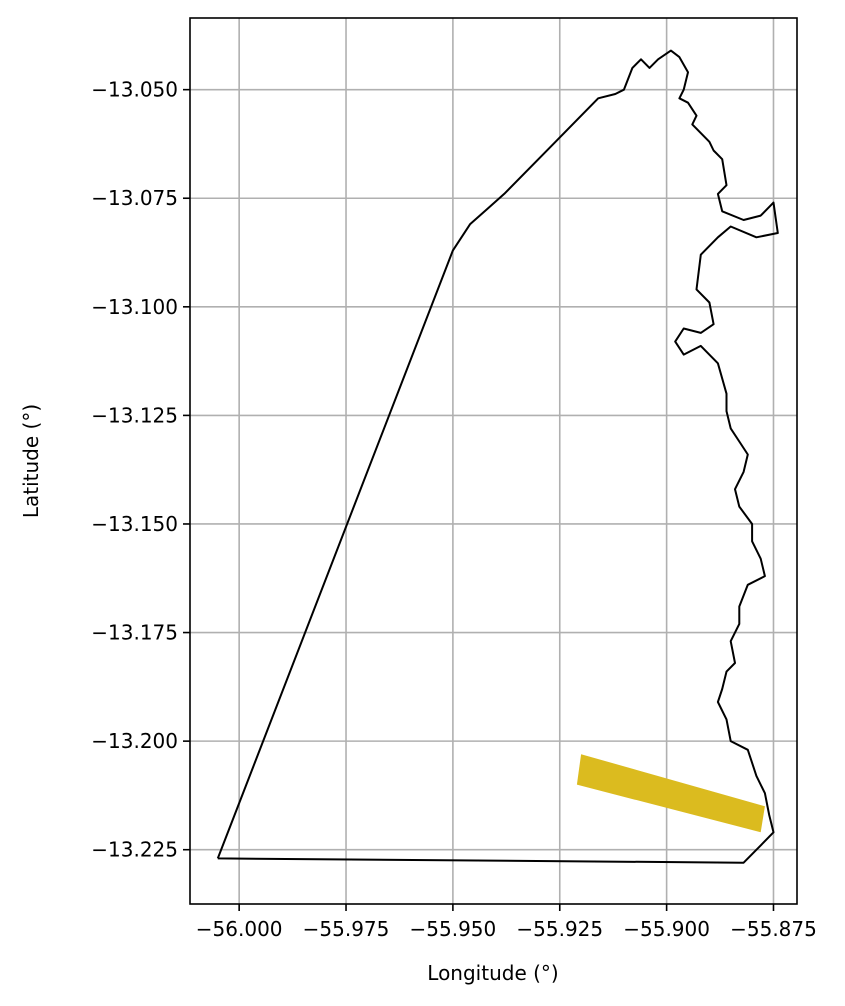  What do you see at coordinates (239, 929) in the screenshot?
I see `x-tick-label-0: −56.000` at bounding box center [239, 929].